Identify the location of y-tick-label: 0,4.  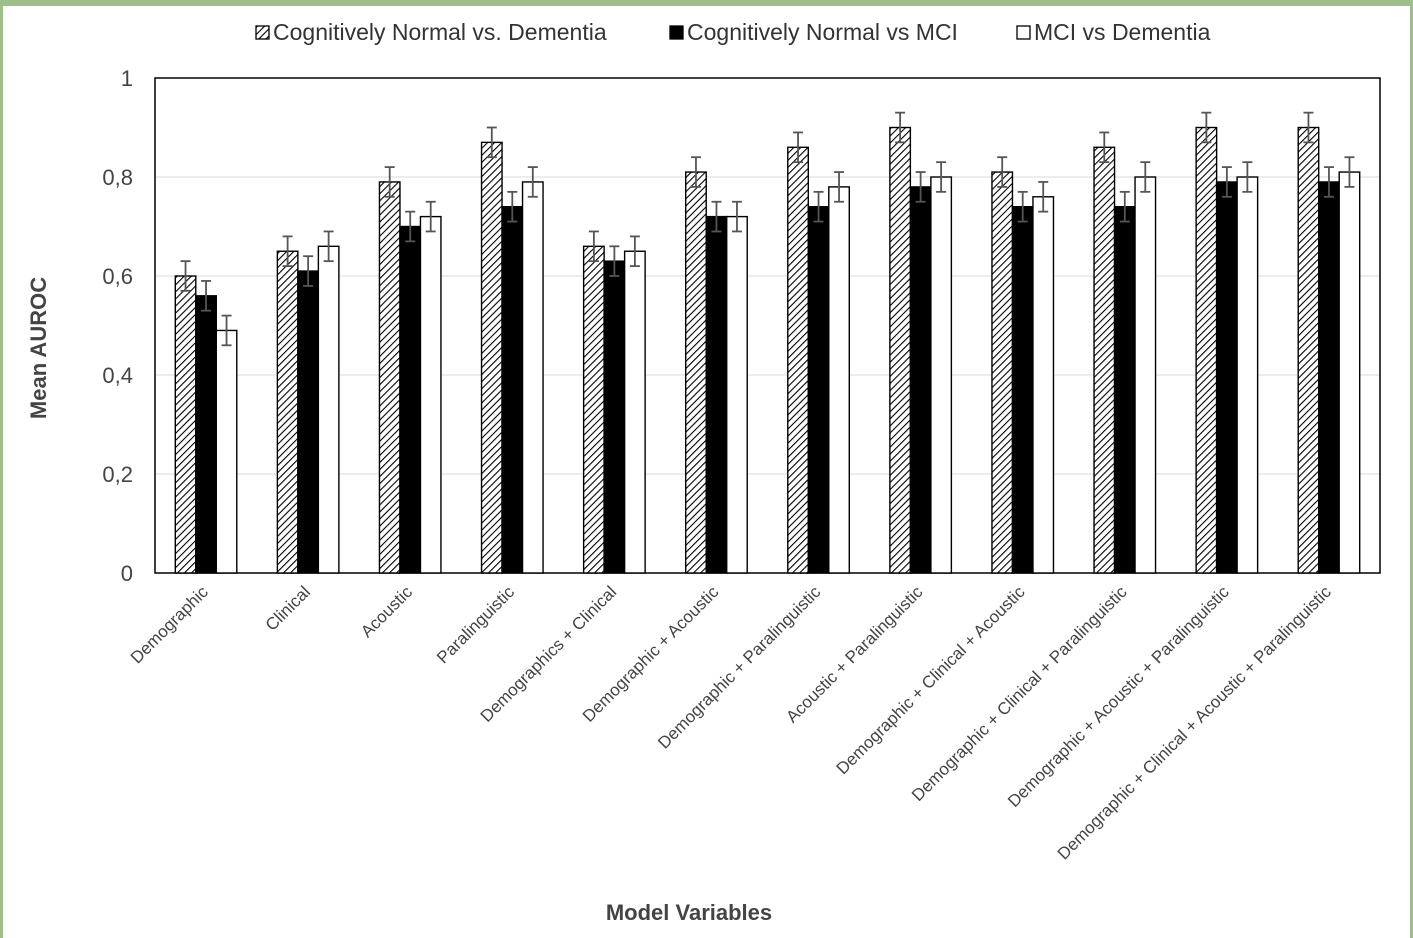
(117, 375).